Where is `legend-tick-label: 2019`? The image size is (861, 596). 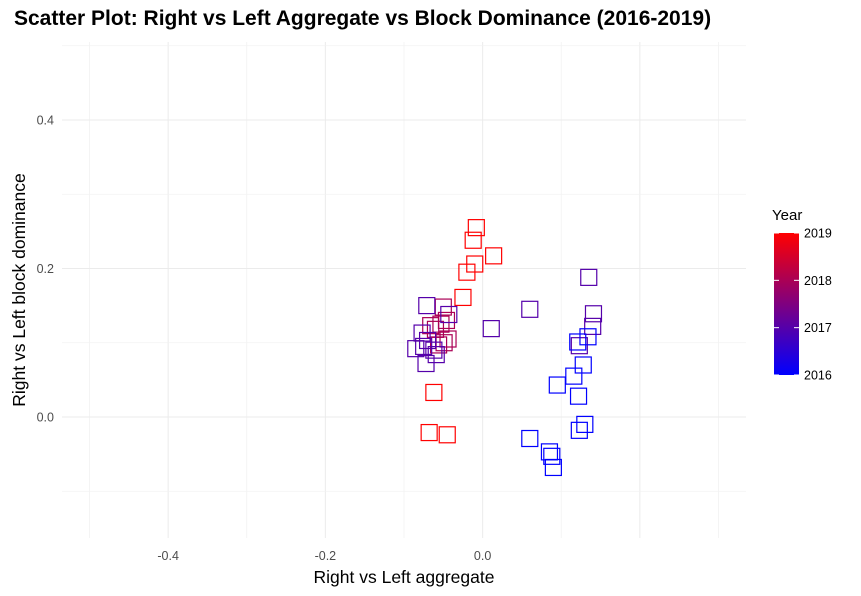 legend-tick-label: 2019 is located at coordinates (818, 234).